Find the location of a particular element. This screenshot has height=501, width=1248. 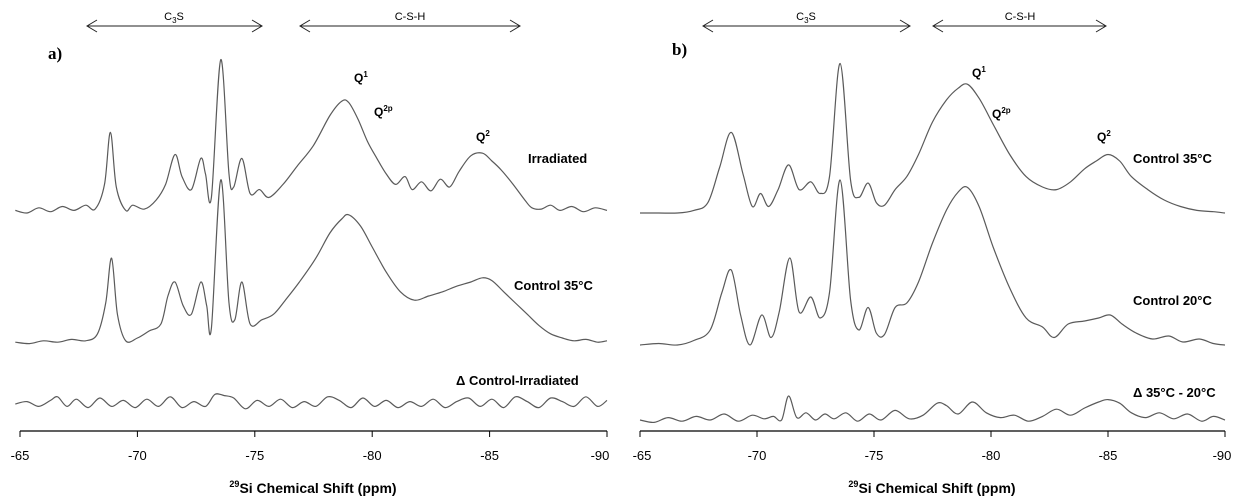

trace-irradiated is located at coordinates (311, 136).